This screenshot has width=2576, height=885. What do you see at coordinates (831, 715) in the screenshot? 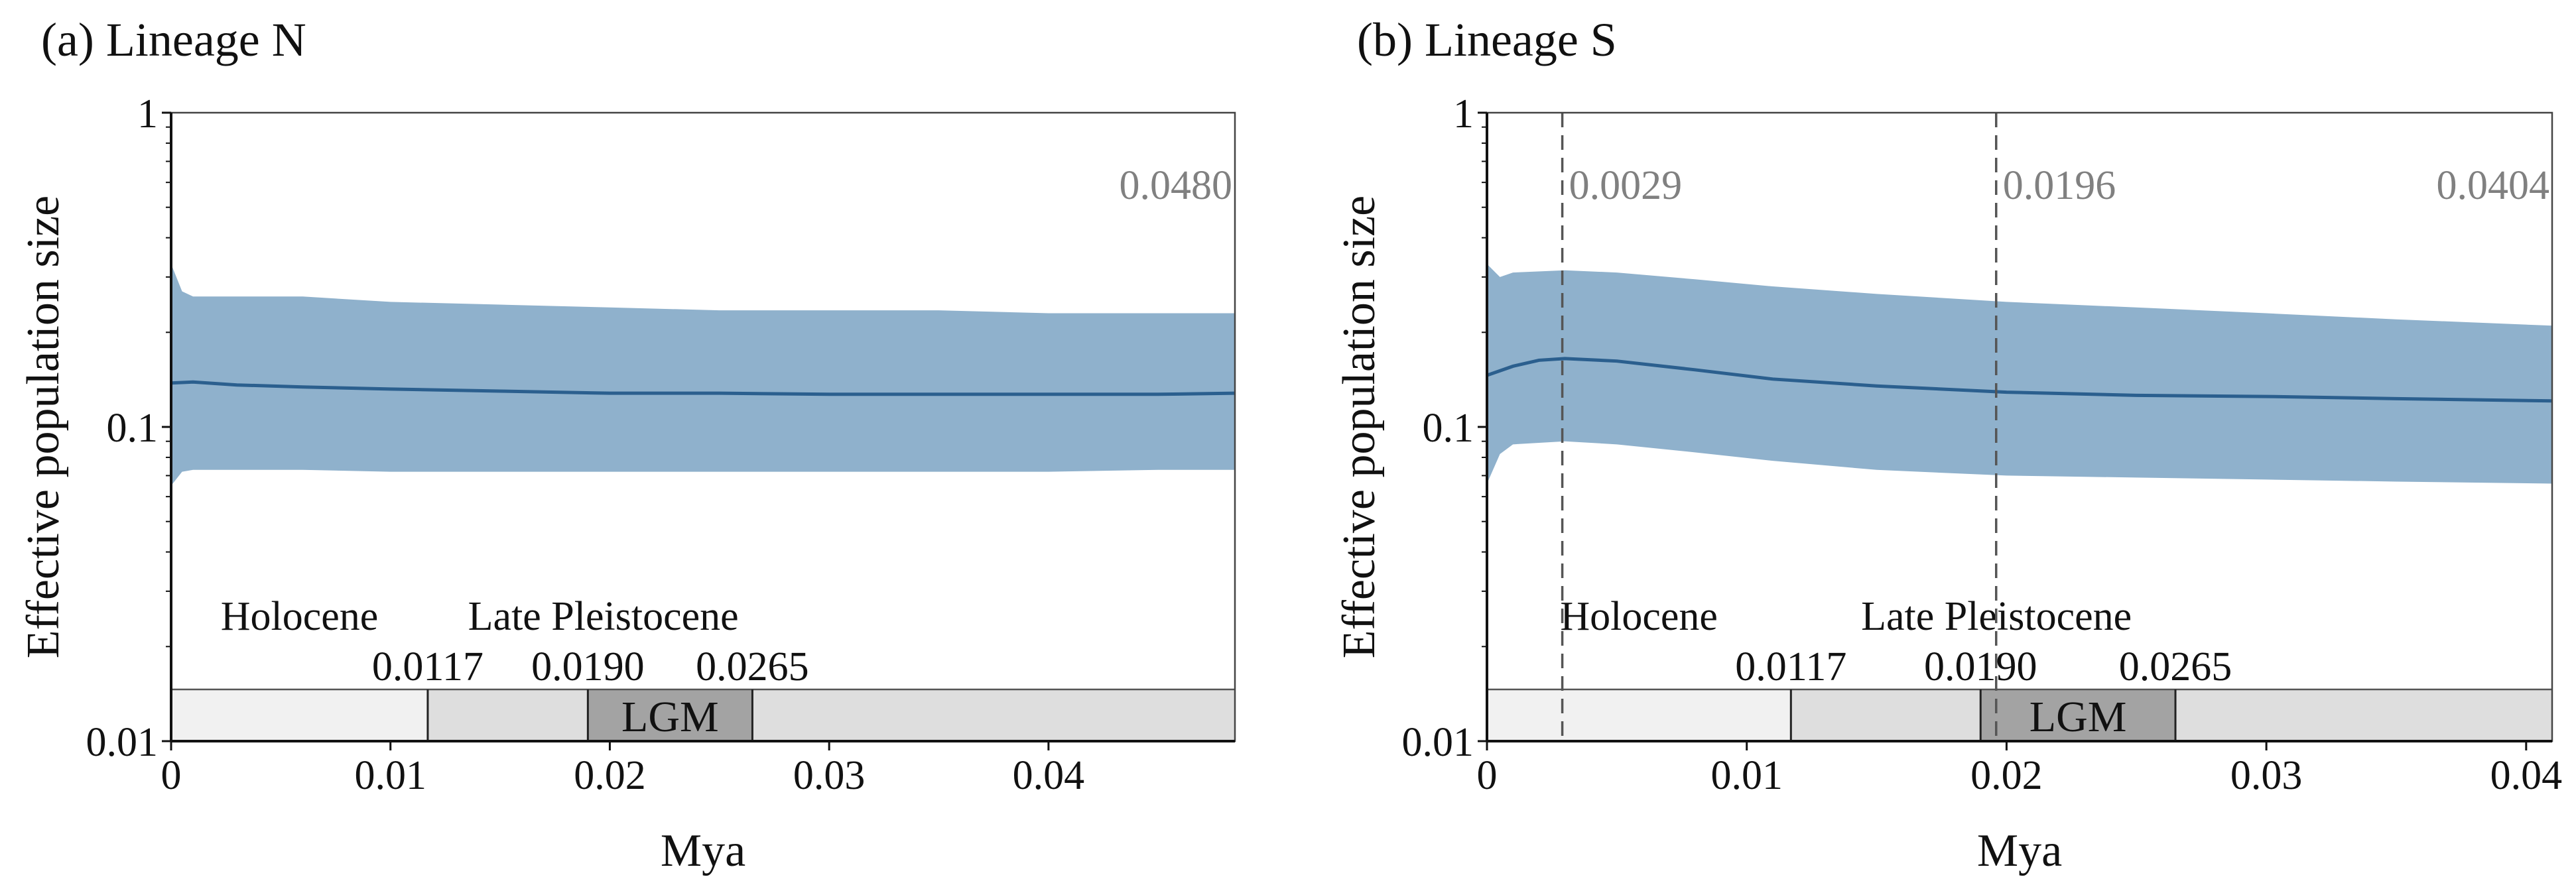
I see `late-pleistocene-bar` at bounding box center [831, 715].